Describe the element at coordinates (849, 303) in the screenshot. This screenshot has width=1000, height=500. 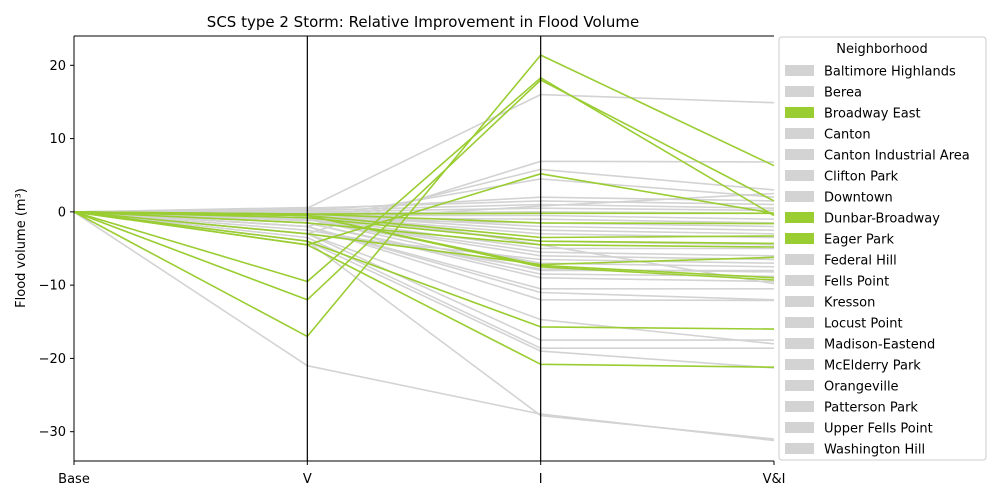
I see `legend-entry-label: Kresson` at that location.